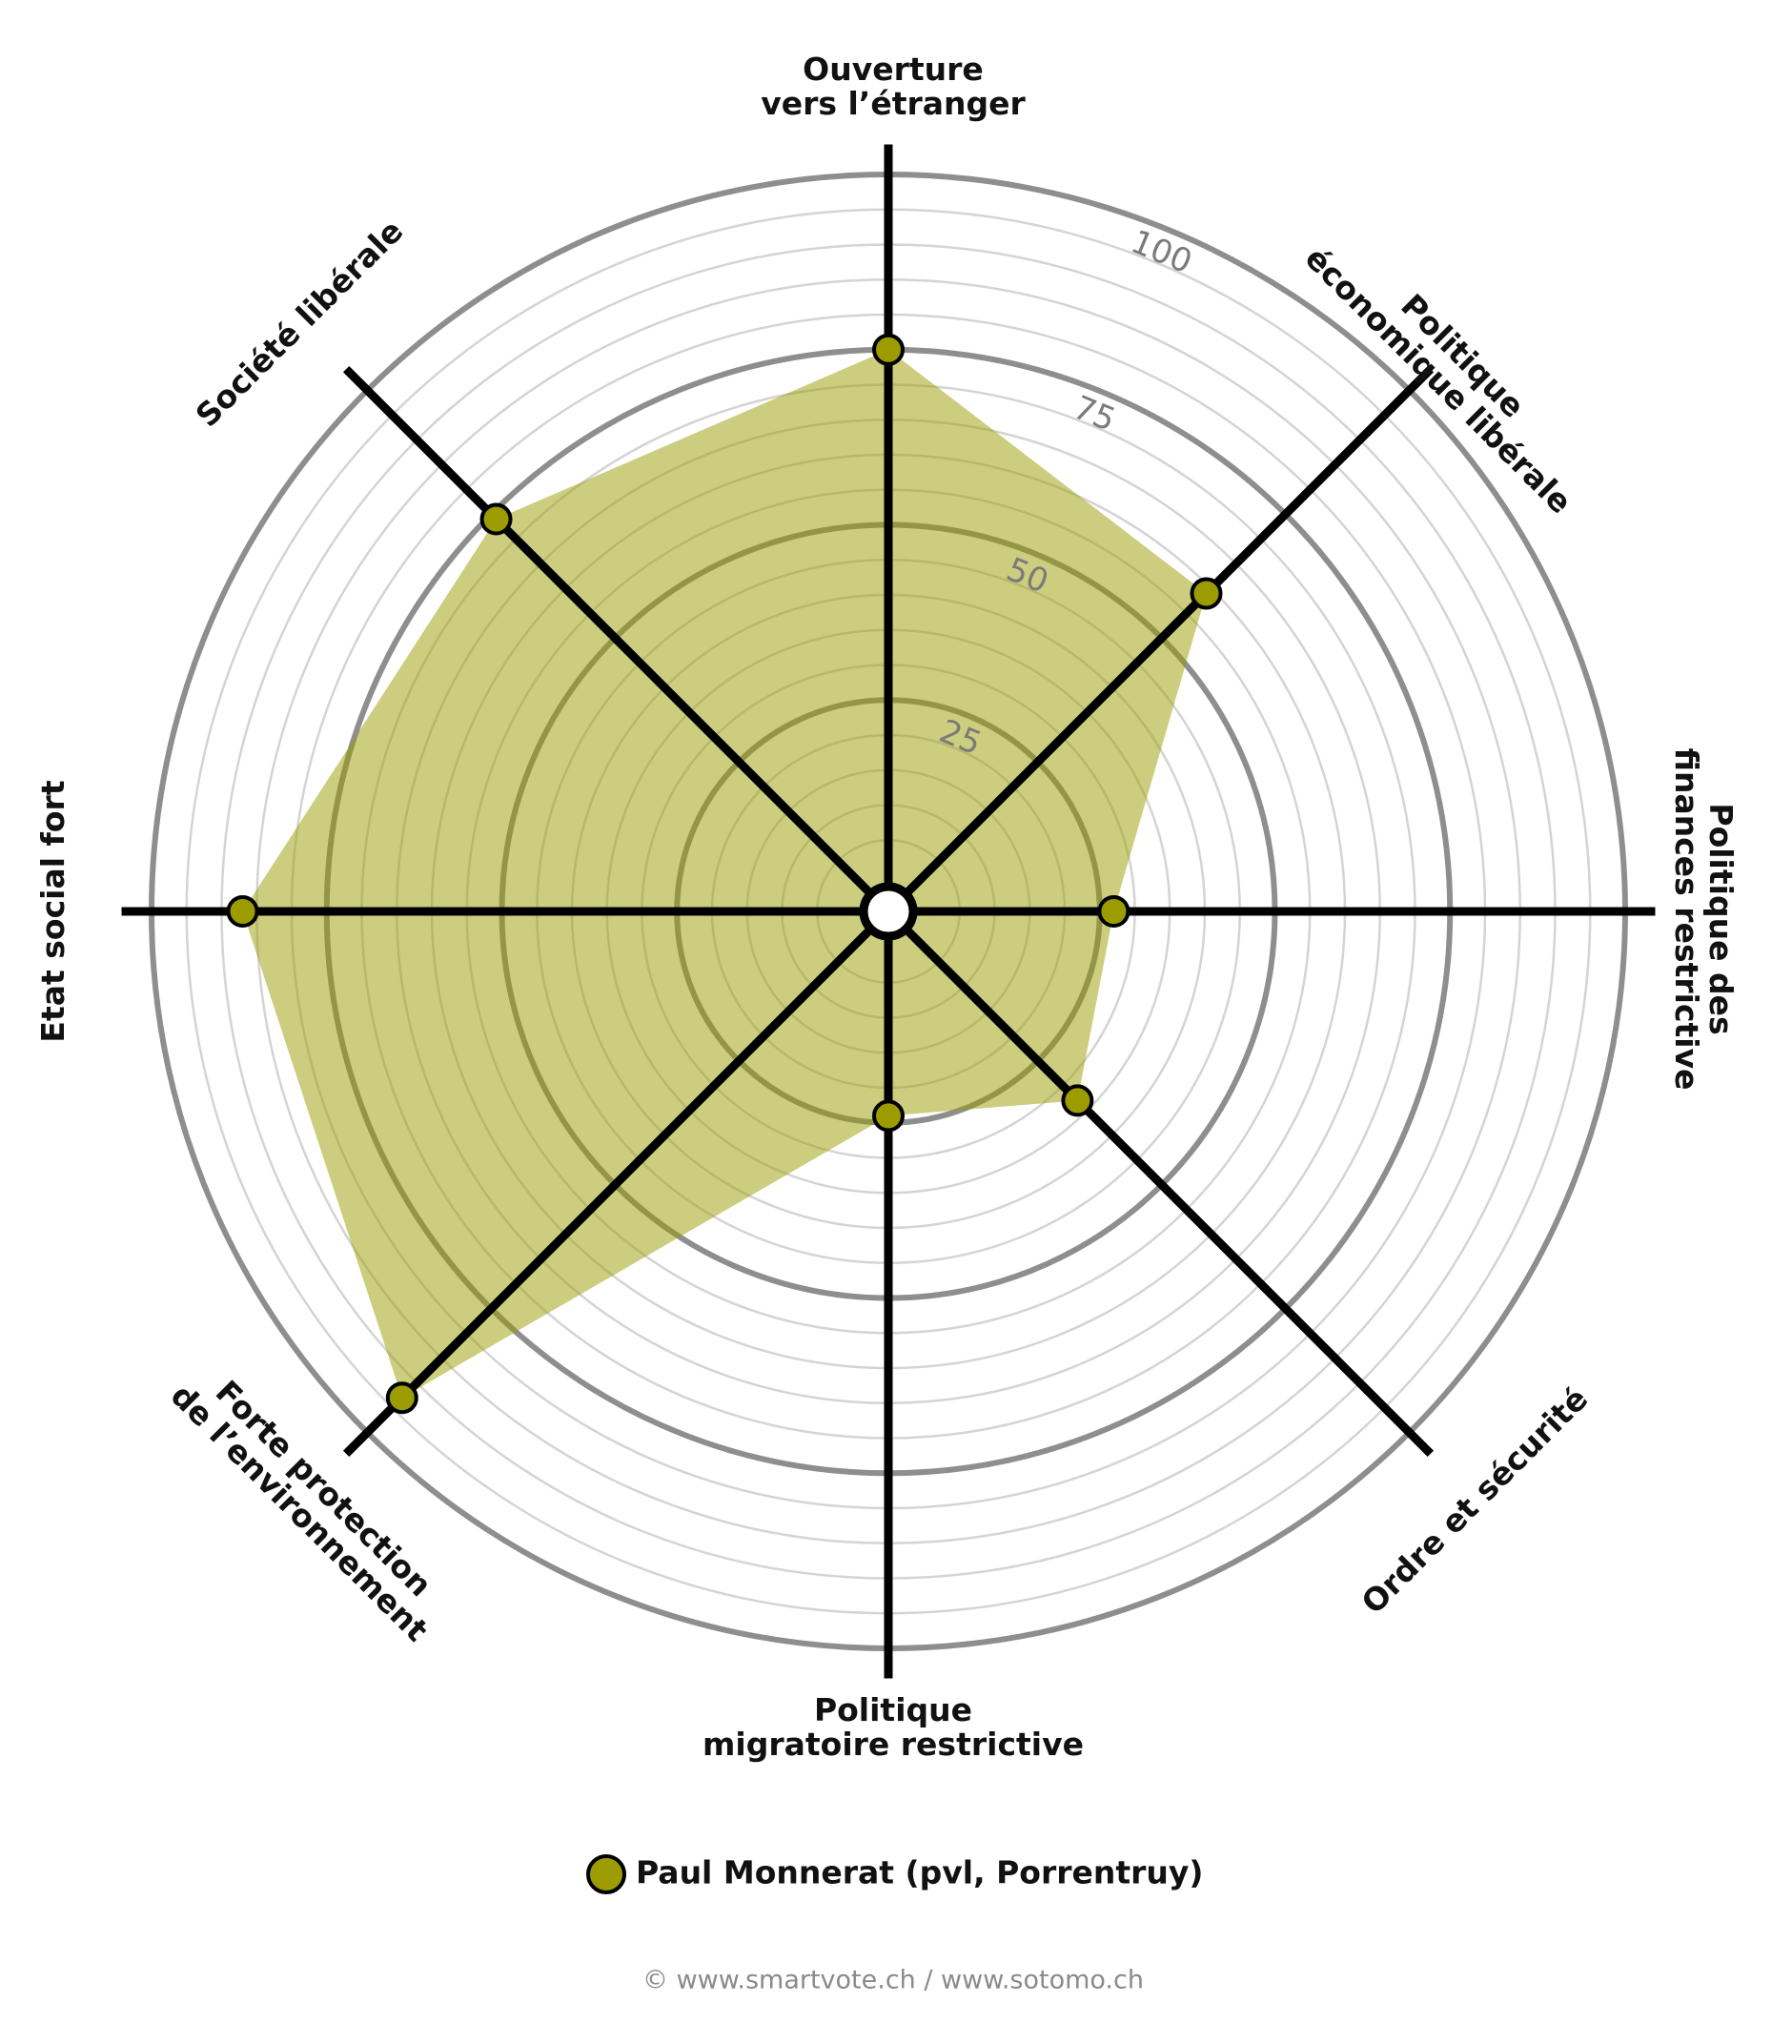 This screenshot has width=1792, height=2044. I want to click on category-label: Ouverture vers l’étranger, so click(893, 86).